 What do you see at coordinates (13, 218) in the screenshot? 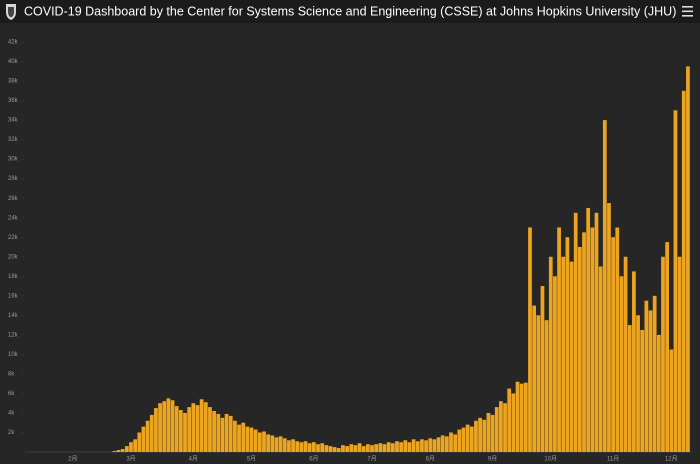
I see `y-tick-label: 24k` at bounding box center [13, 218].